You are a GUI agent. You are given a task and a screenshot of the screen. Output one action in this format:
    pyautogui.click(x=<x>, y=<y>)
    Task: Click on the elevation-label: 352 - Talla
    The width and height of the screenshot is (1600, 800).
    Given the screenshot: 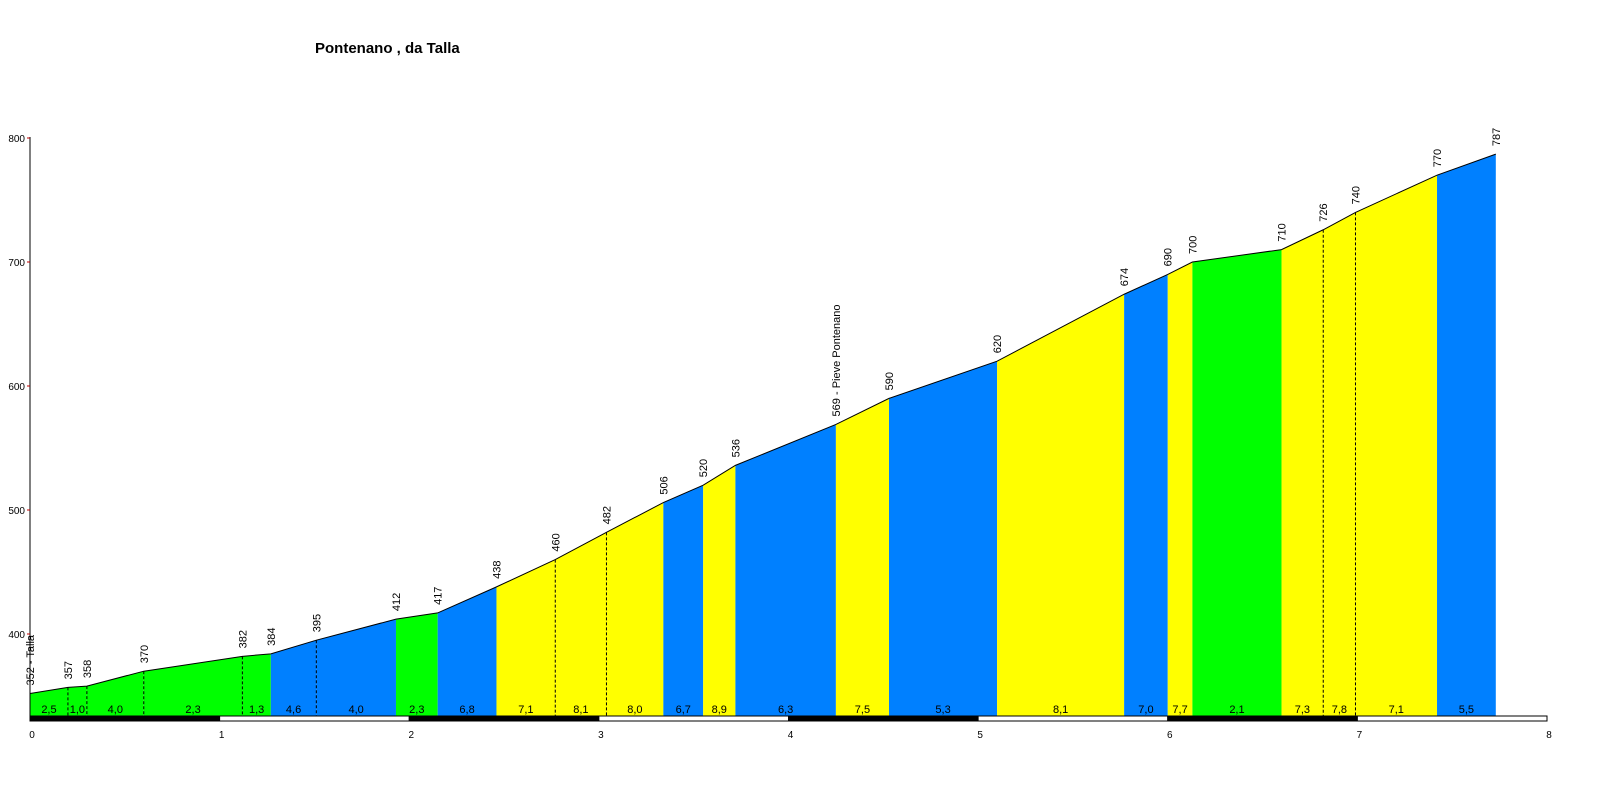 What is the action you would take?
    pyautogui.click(x=31, y=659)
    